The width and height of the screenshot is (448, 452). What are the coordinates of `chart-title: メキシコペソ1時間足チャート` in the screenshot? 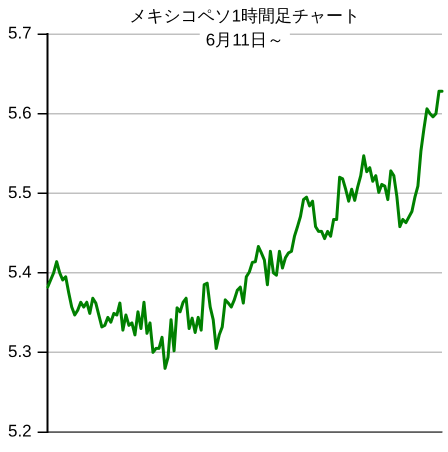 It's located at (245, 16).